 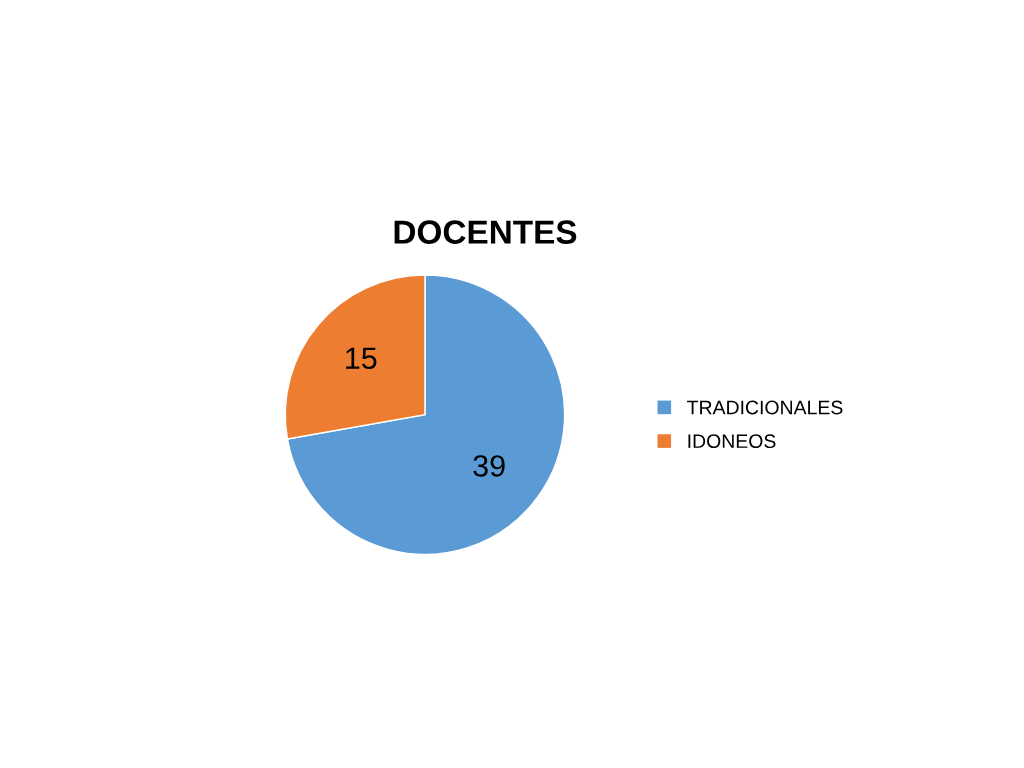 I want to click on legend-label: IDONEOS, so click(x=732, y=441).